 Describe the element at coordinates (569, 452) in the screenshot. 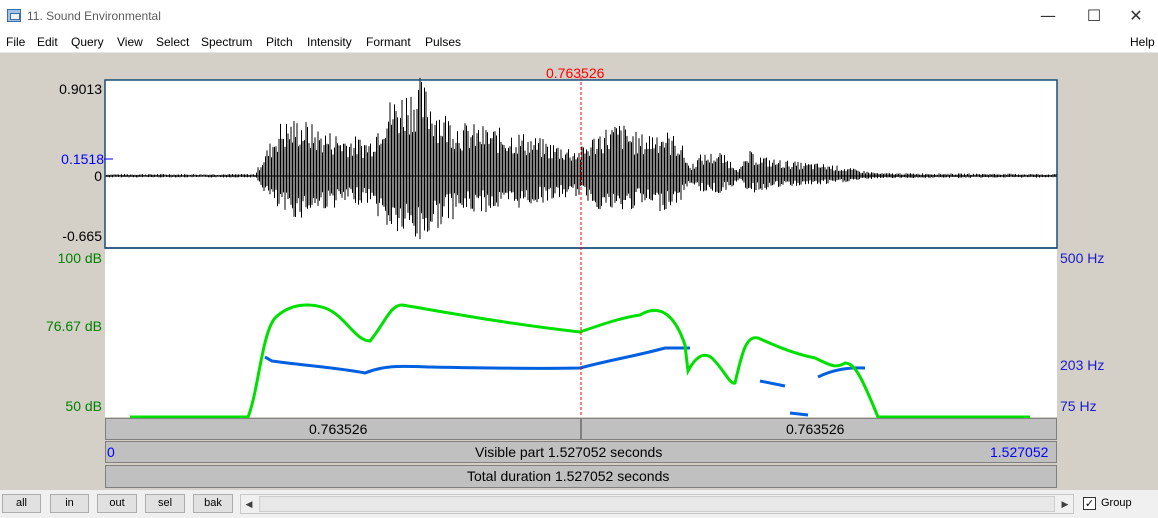

I see `visible-part-text: Visible part 1.527052 seconds` at that location.